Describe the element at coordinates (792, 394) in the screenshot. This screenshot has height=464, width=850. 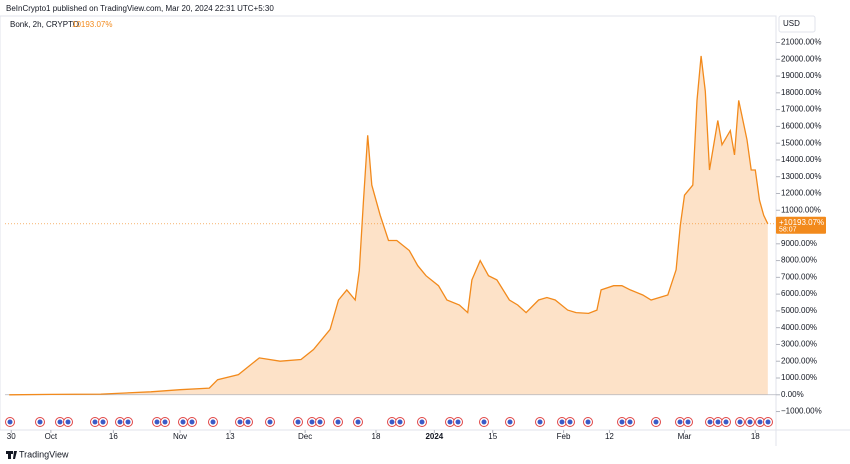
I see `y-tick-label: 0.00%` at that location.